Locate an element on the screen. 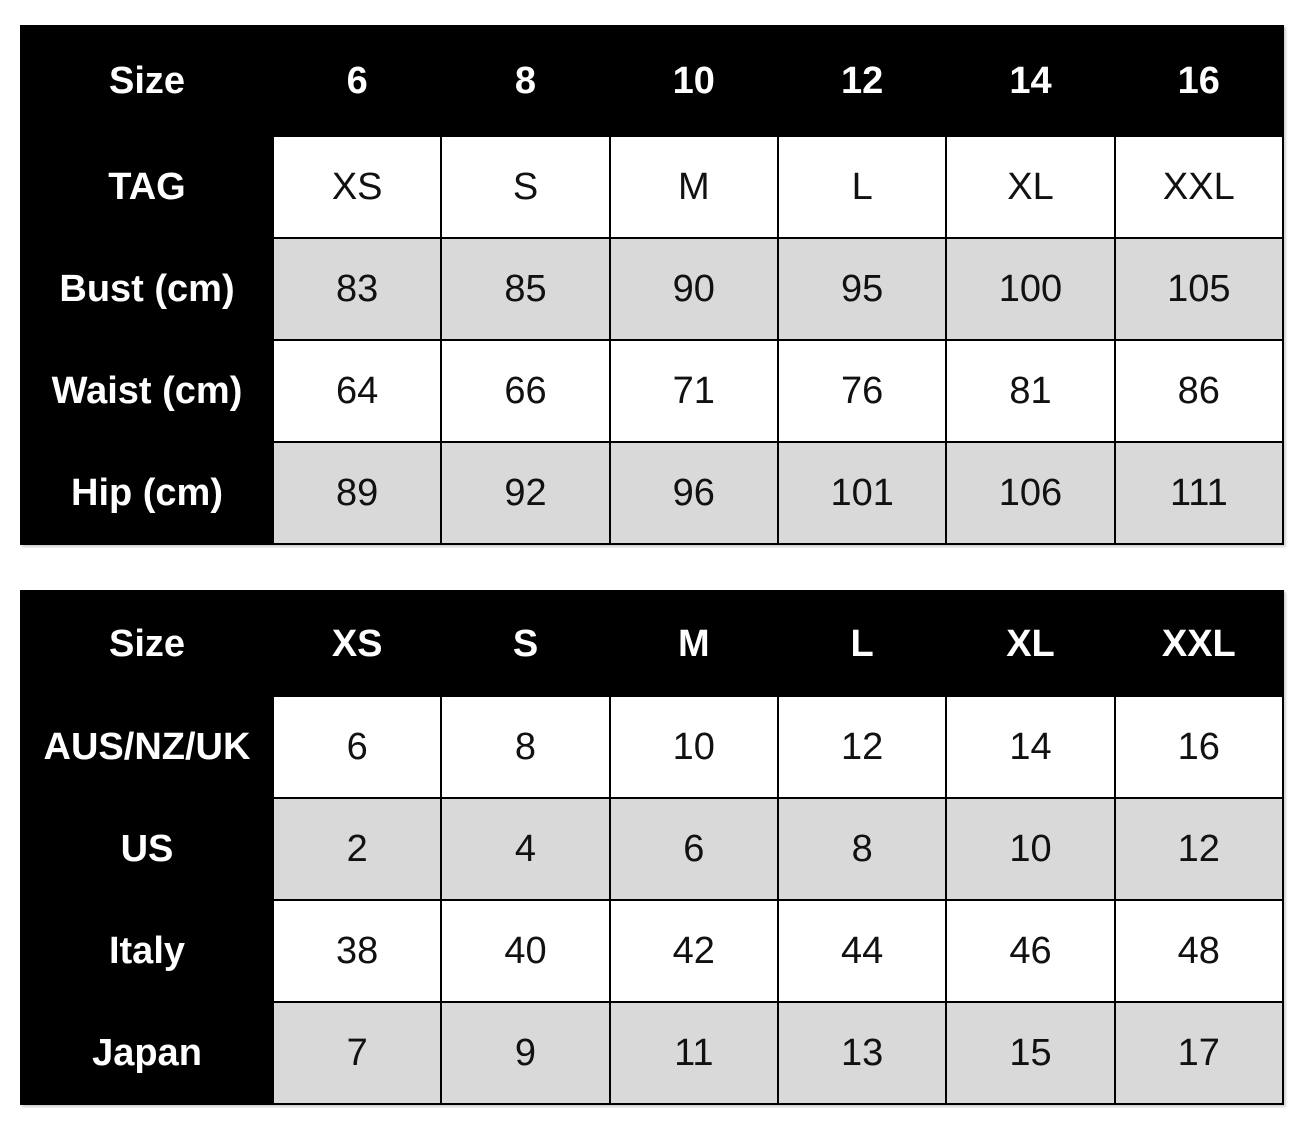 Image resolution: width=1312 pixels, height=1134 pixels. table-cell: 106 is located at coordinates (1030, 493).